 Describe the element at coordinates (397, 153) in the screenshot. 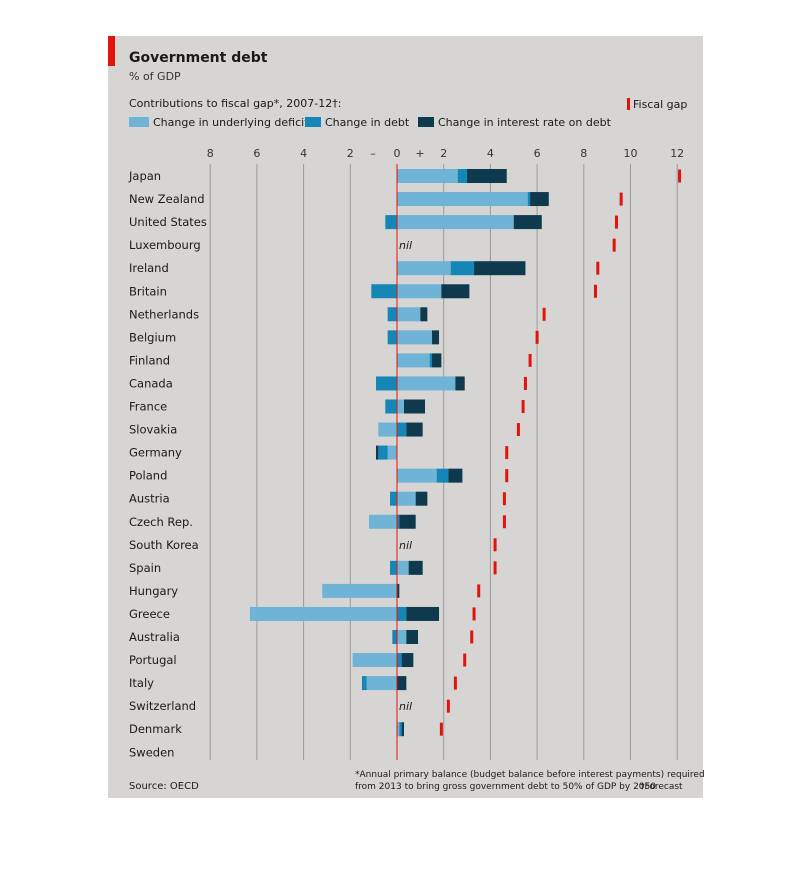

I see `x-tick-label: 0` at that location.